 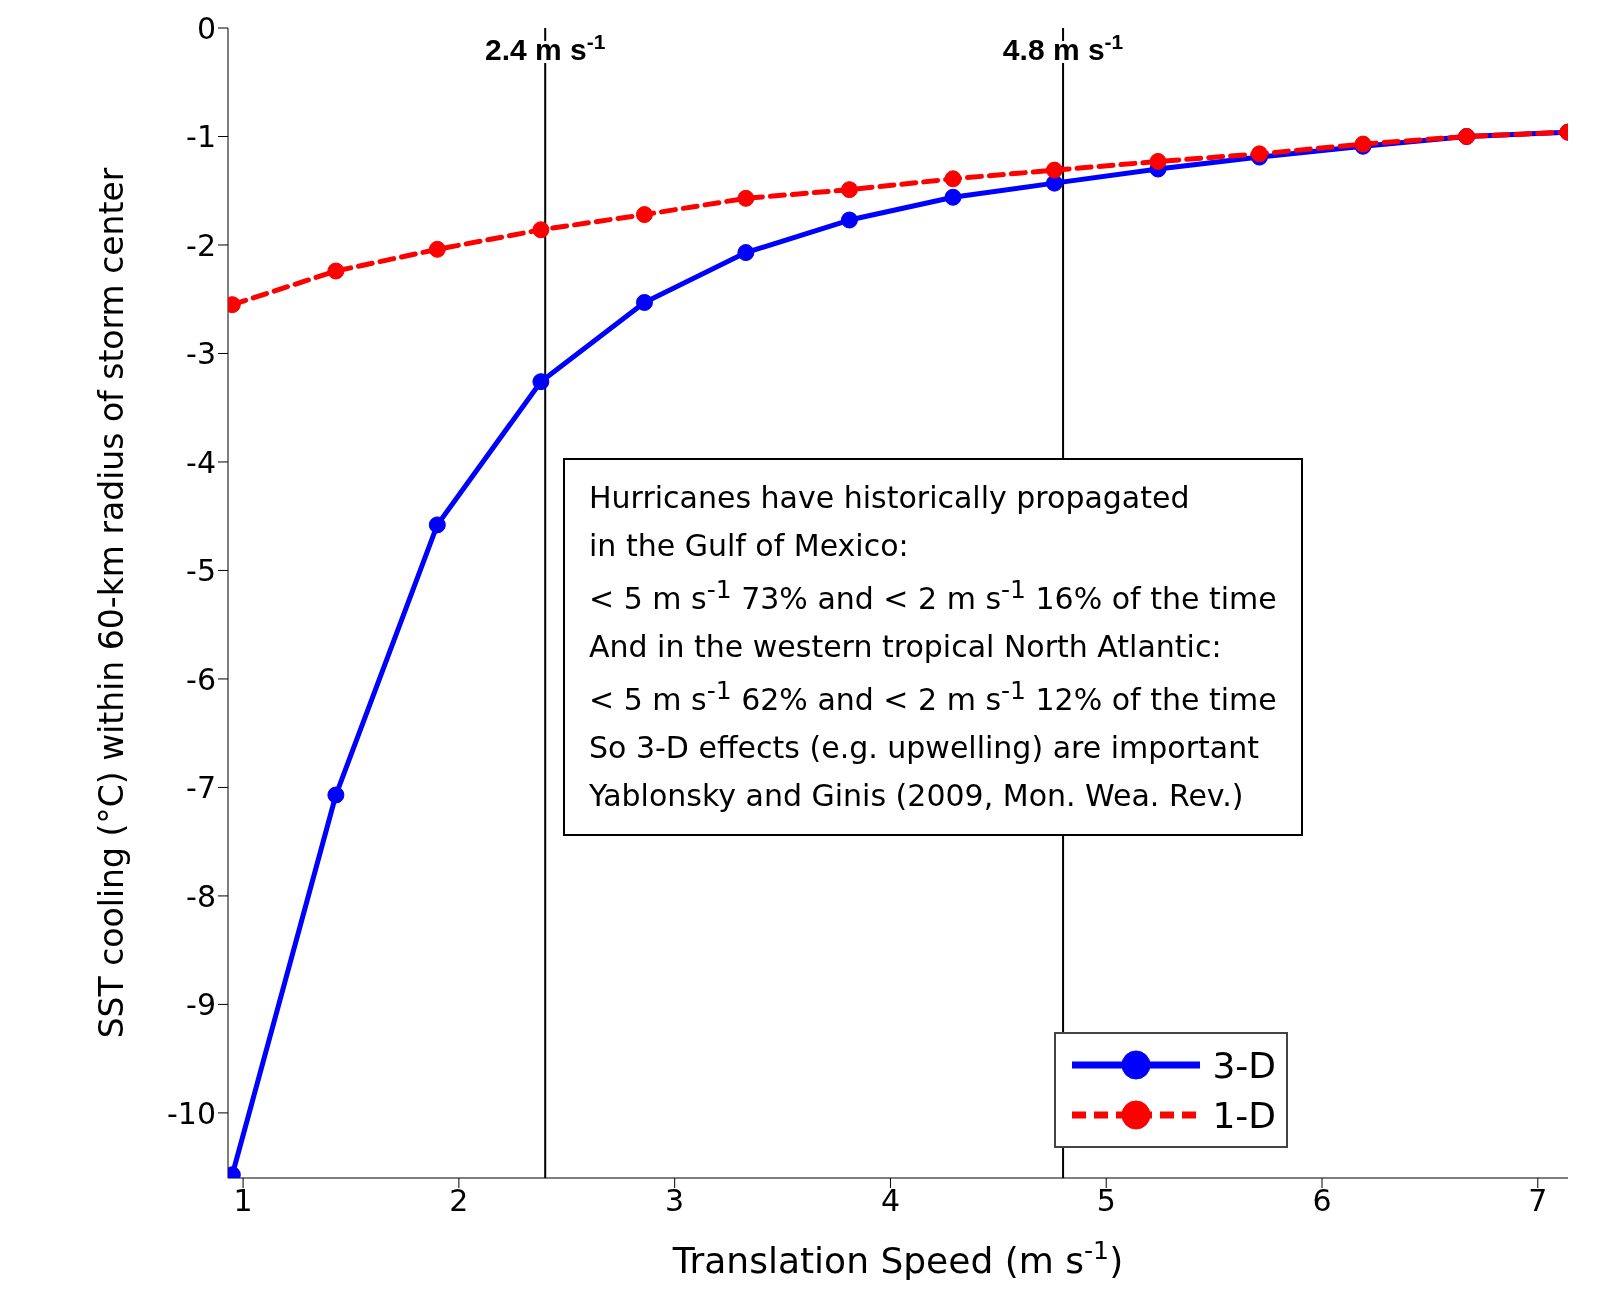 What do you see at coordinates (897, 1258) in the screenshot?
I see `x-axis-title: Translation Speed (m s$^{-1}$)` at bounding box center [897, 1258].